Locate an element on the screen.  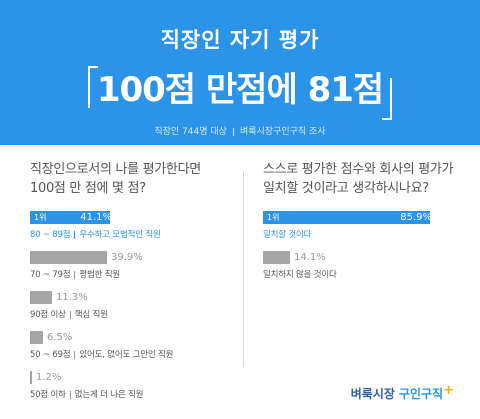
left-bar-value: 39.9% is located at coordinates (127, 257).